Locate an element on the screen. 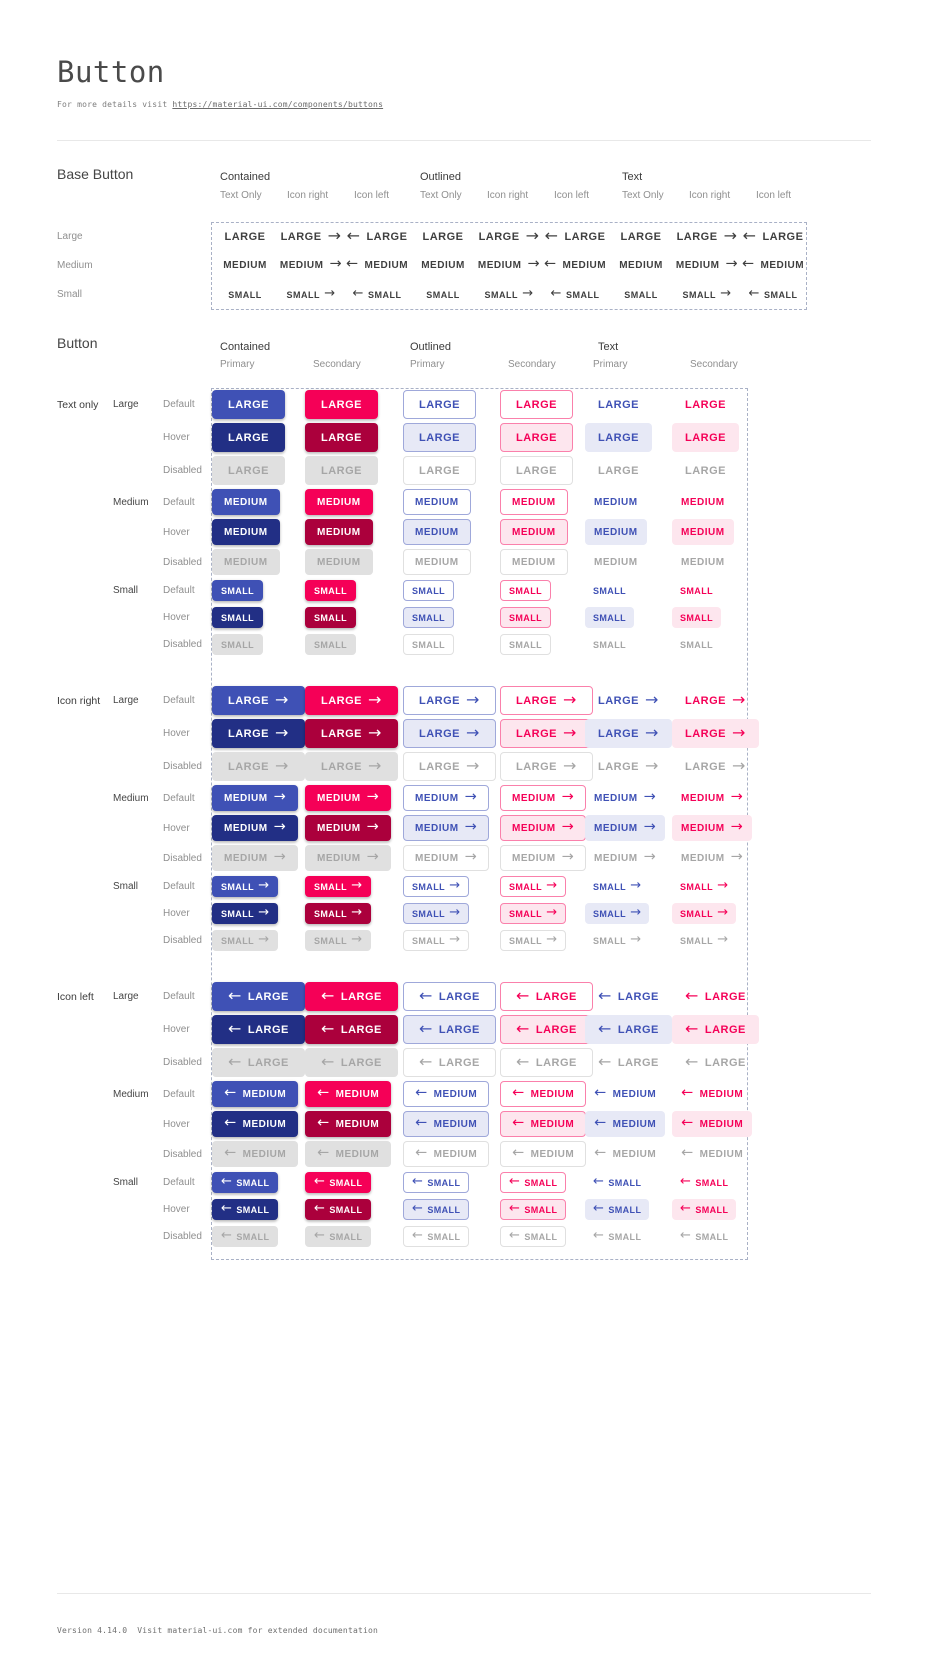 The height and width of the screenshot is (1674, 928). icon-left-medium-default-text-secondary-button: ← MEDIUM is located at coordinates (712, 1094).